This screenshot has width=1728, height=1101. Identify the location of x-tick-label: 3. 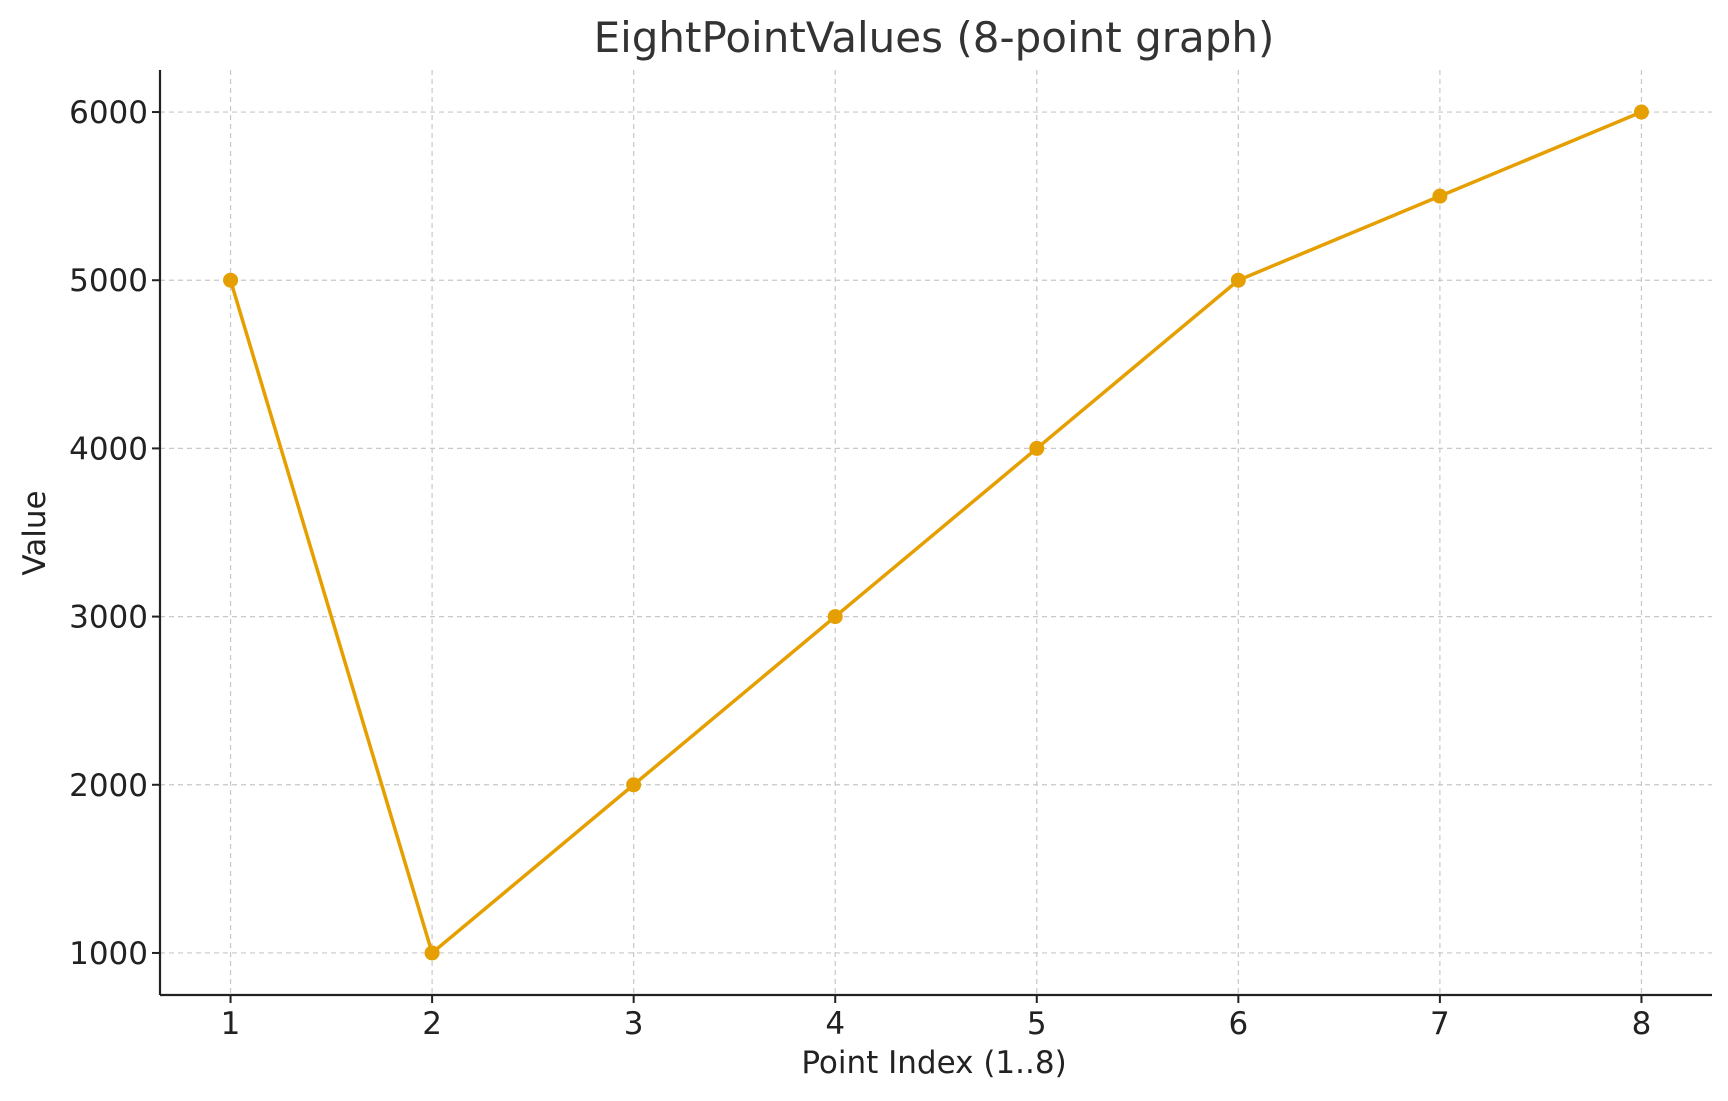
(634, 1024).